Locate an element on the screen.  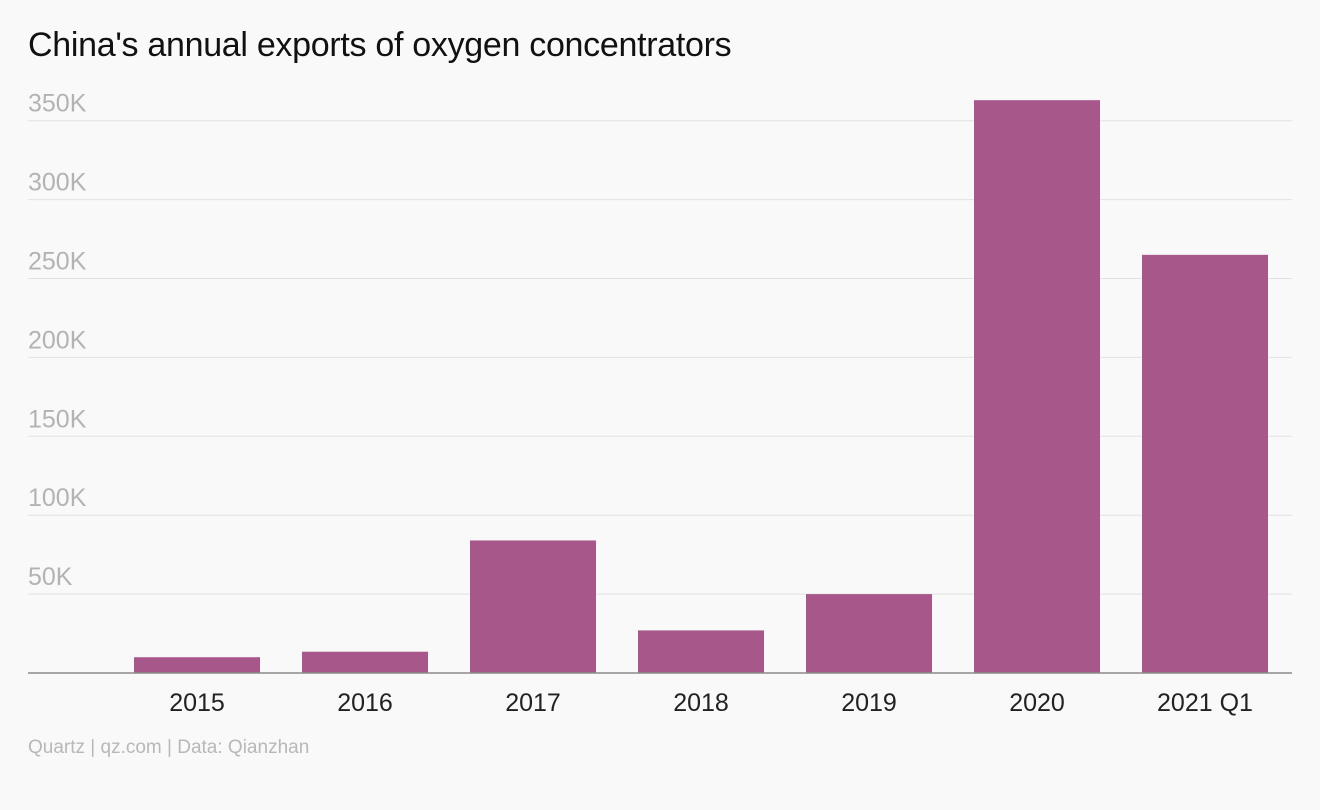
bar-2018 is located at coordinates (701, 651).